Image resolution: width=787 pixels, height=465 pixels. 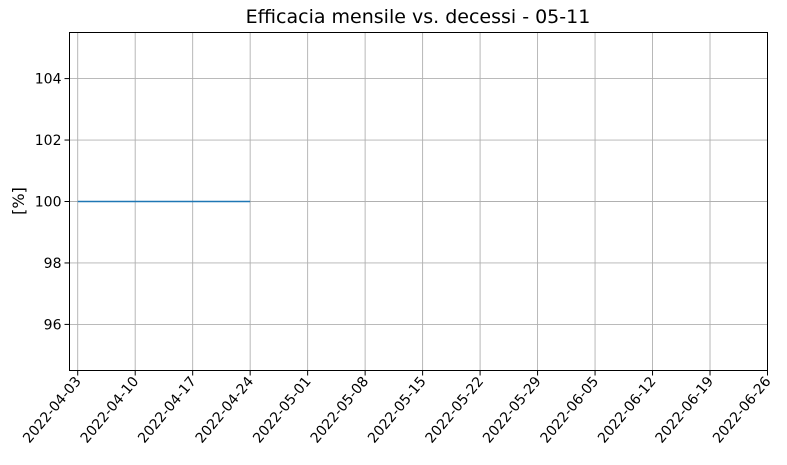 What do you see at coordinates (570, 410) in the screenshot?
I see `x-tick-label: 2022-06-05` at bounding box center [570, 410].